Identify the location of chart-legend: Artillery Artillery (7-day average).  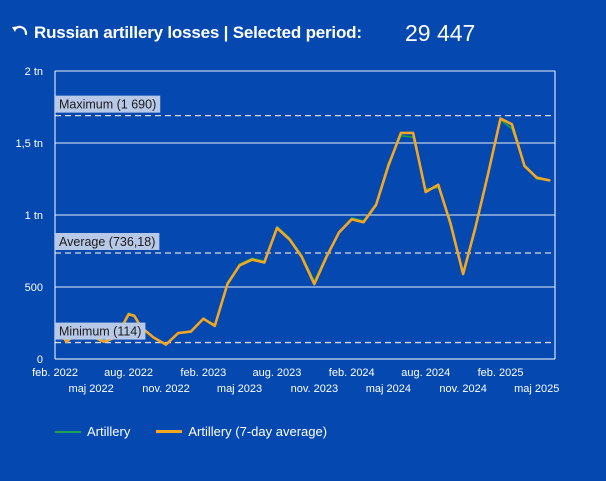
(204, 431).